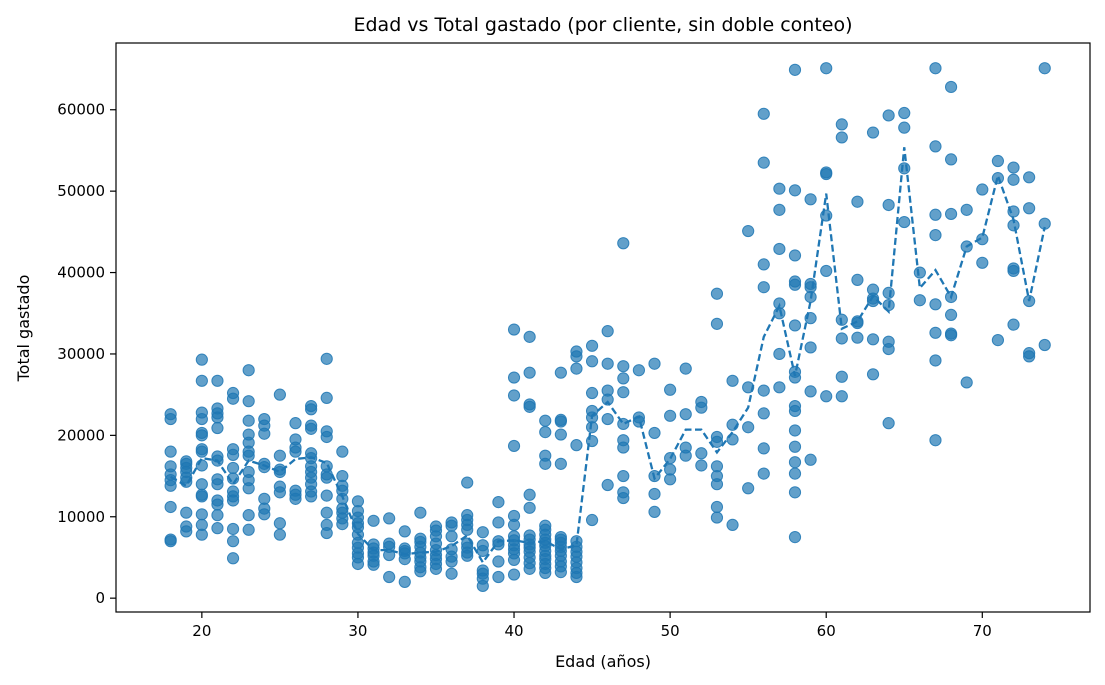 Image resolution: width=1105 pixels, height=685 pixels. What do you see at coordinates (86, 354) in the screenshot?
I see `y-axis: 0 10000 20000 30000 40000 50000 60000` at bounding box center [86, 354].